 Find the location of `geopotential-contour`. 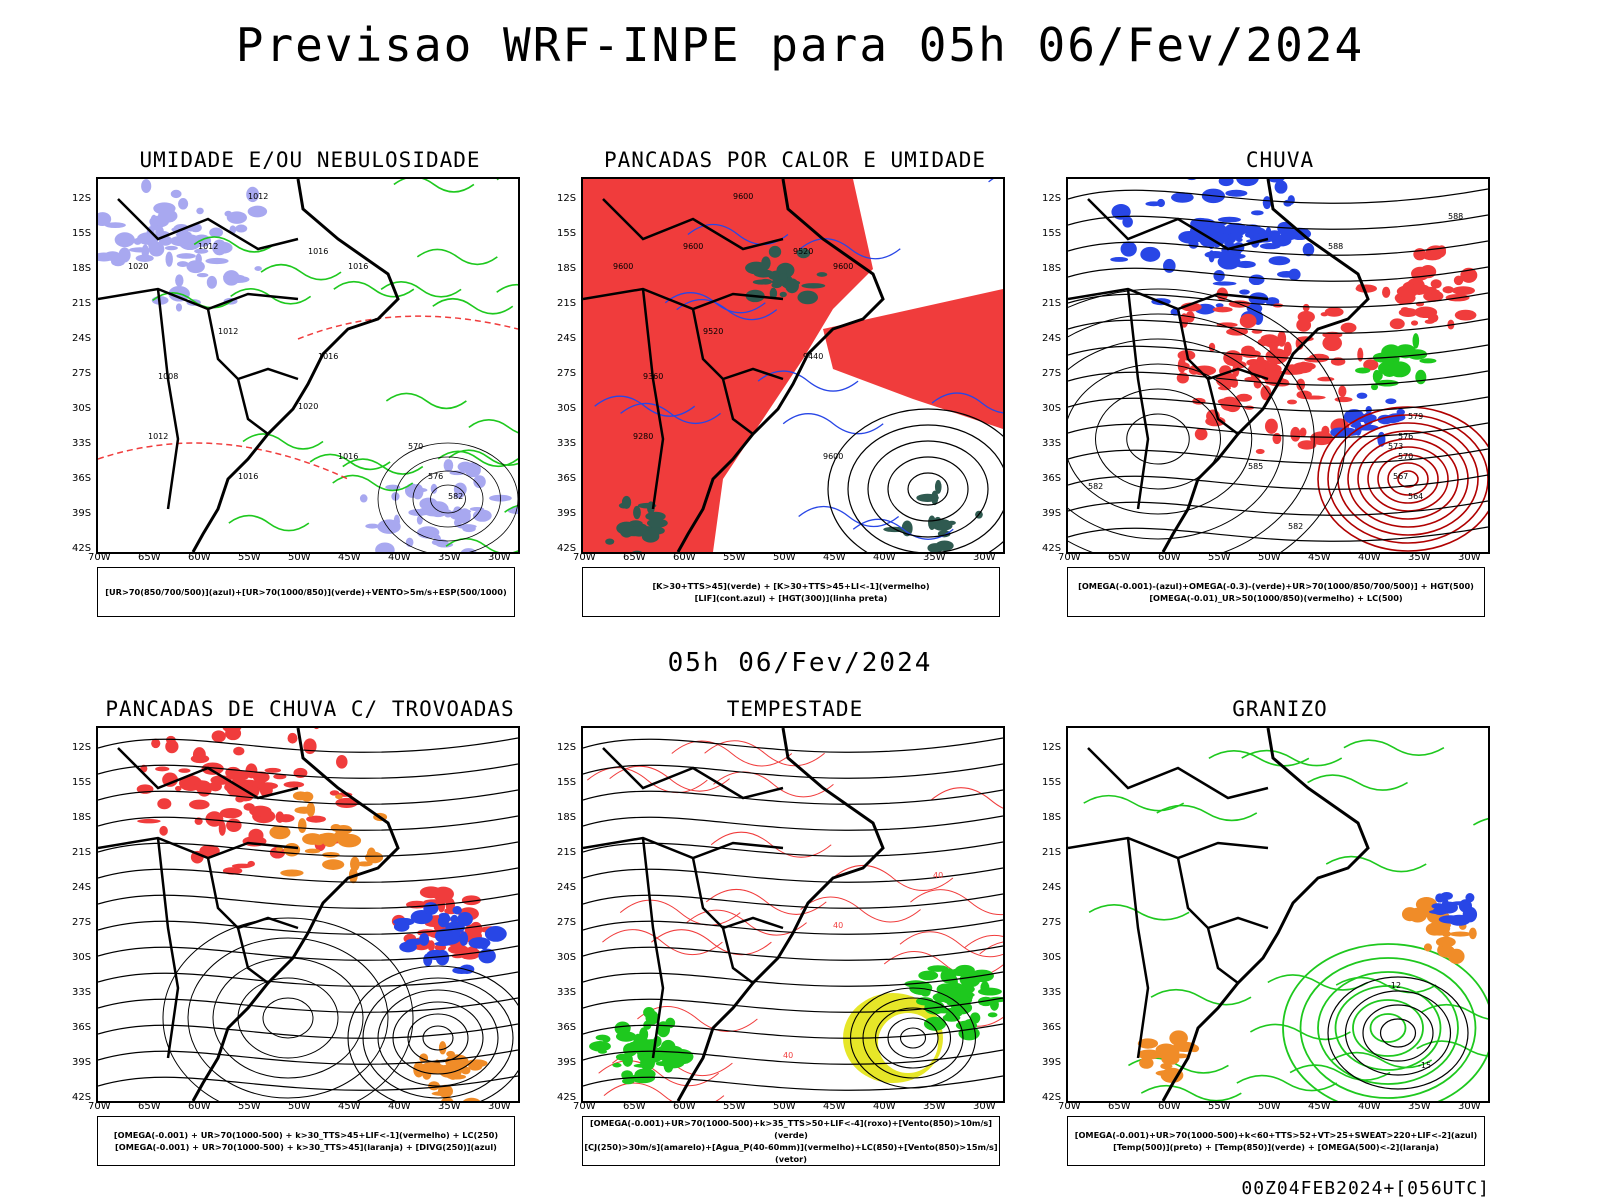

geopotential-contour is located at coordinates (925, 488).